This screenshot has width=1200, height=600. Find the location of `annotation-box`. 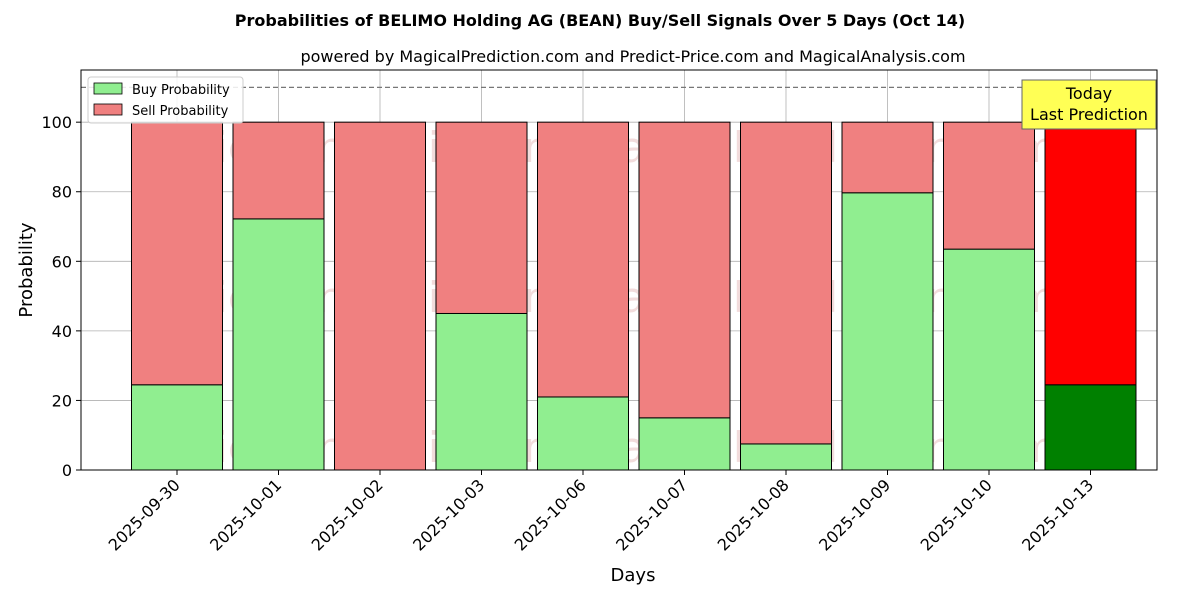

annotation-box is located at coordinates (1089, 104).